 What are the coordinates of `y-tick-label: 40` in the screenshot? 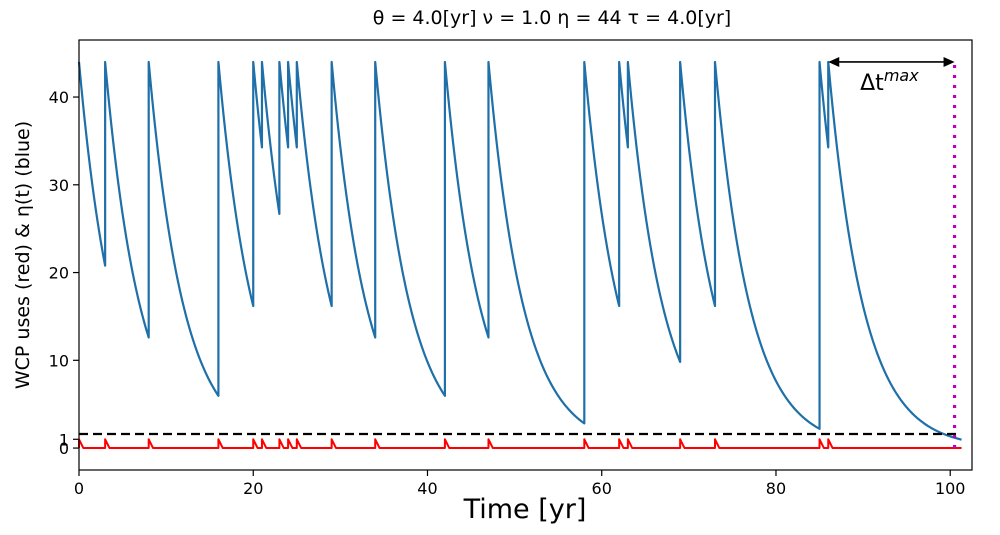 It's located at (59, 97).